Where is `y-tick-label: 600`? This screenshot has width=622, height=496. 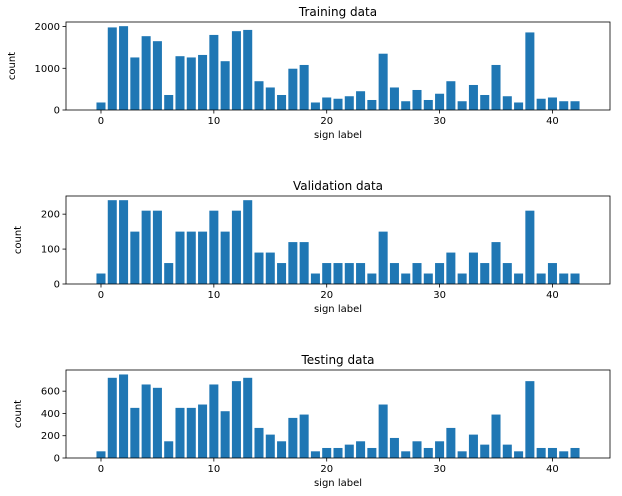 y-tick-label: 600 is located at coordinates (50, 392).